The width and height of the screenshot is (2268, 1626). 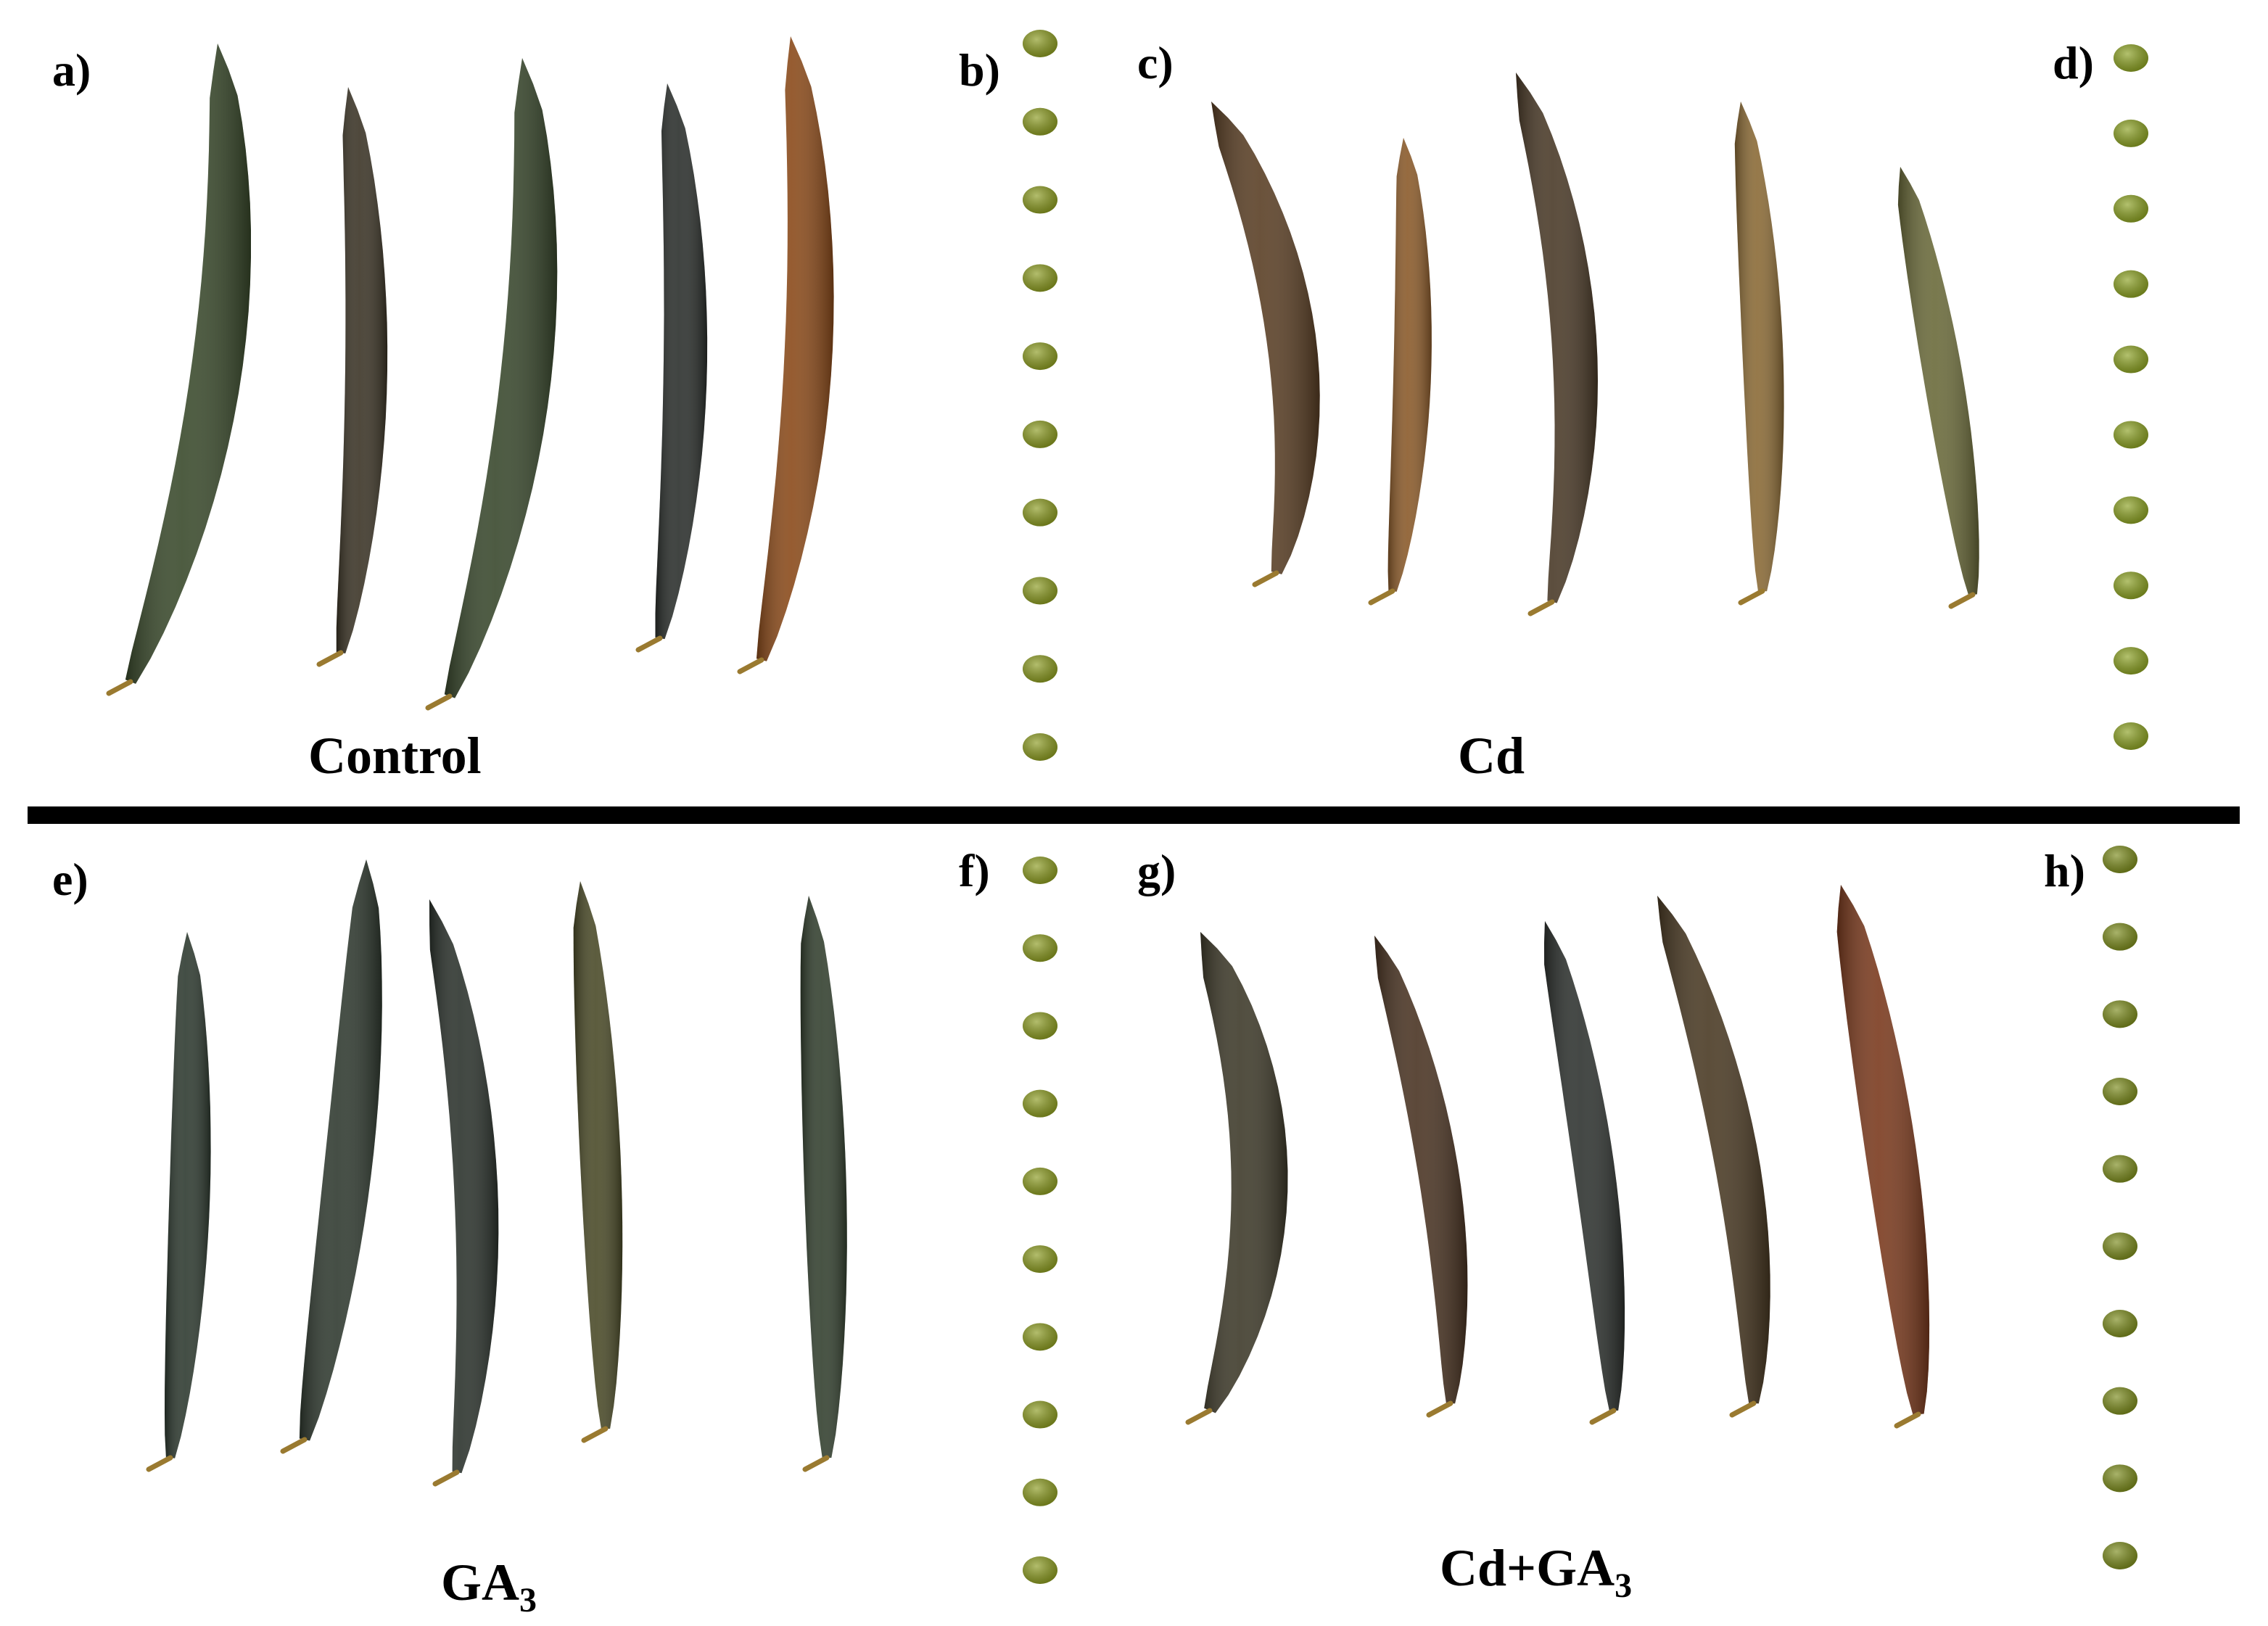 I want to click on panel-b-seeds, so click(x=1040, y=395).